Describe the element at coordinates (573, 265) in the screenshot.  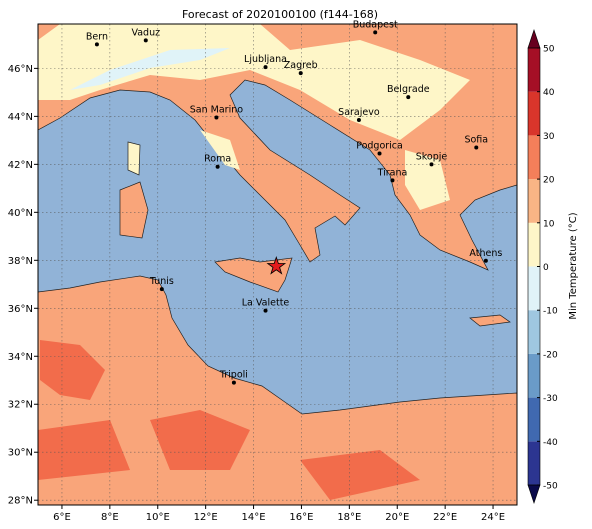
I see `colorbar-label: Min Temperature (°C)` at that location.